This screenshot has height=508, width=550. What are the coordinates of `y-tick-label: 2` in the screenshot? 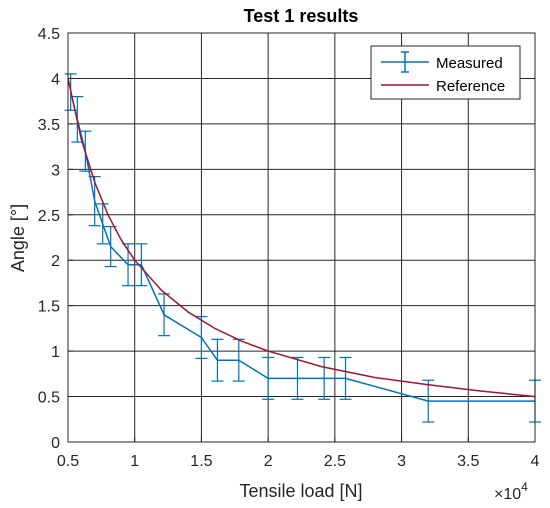 It's located at (55, 261).